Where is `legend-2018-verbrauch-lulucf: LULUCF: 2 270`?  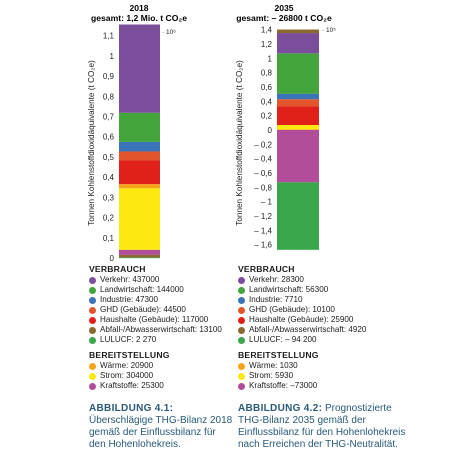 legend-2018-verbrauch-lulucf: LULUCF: 2 270 is located at coordinates (155, 340).